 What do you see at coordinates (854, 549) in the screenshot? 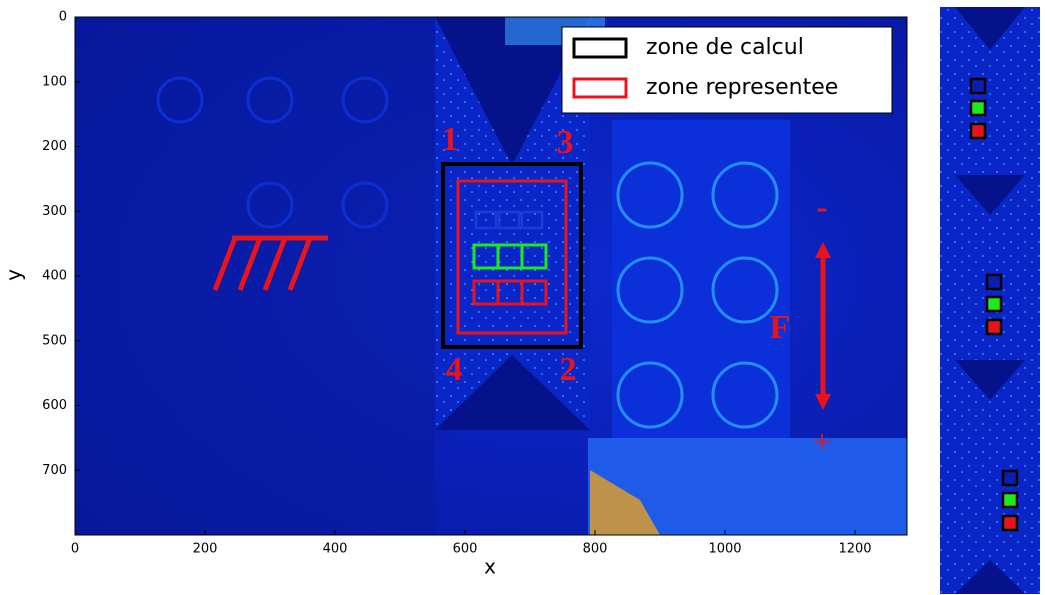
I see `x-tick-label: 1200` at bounding box center [854, 549].